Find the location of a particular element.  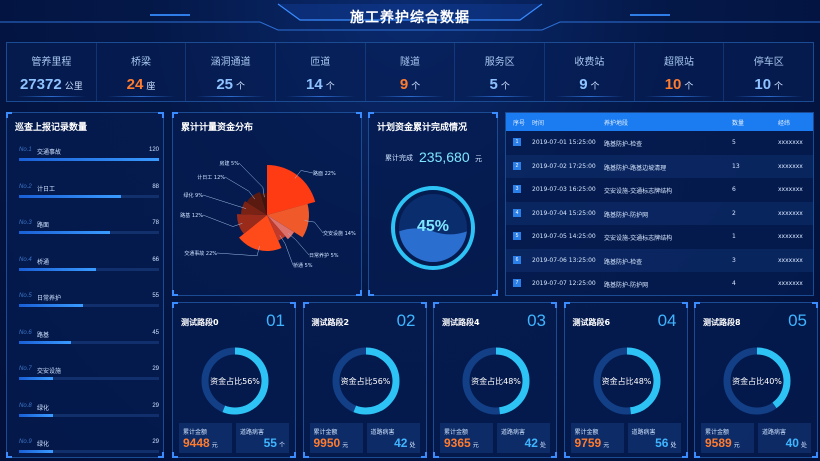

segment-ratio: 资金占比48% is located at coordinates (496, 381).